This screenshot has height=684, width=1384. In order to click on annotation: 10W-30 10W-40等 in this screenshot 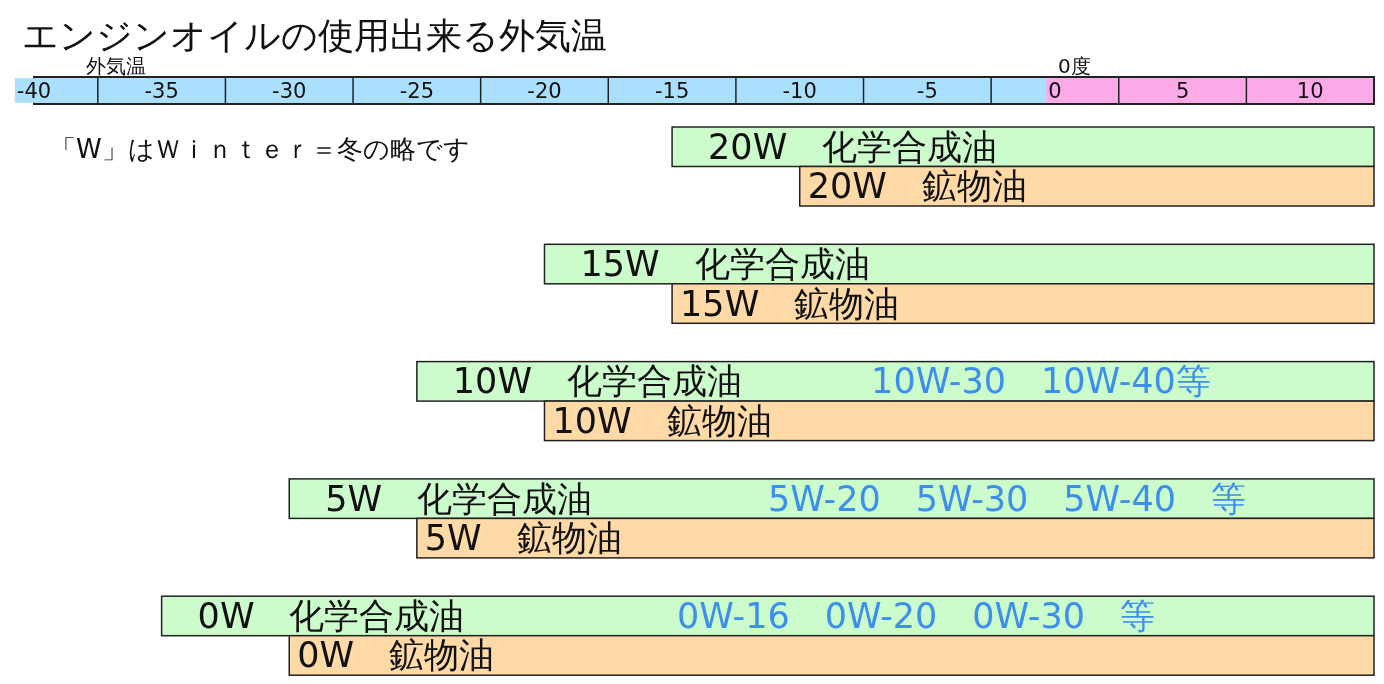, I will do `click(1041, 381)`.